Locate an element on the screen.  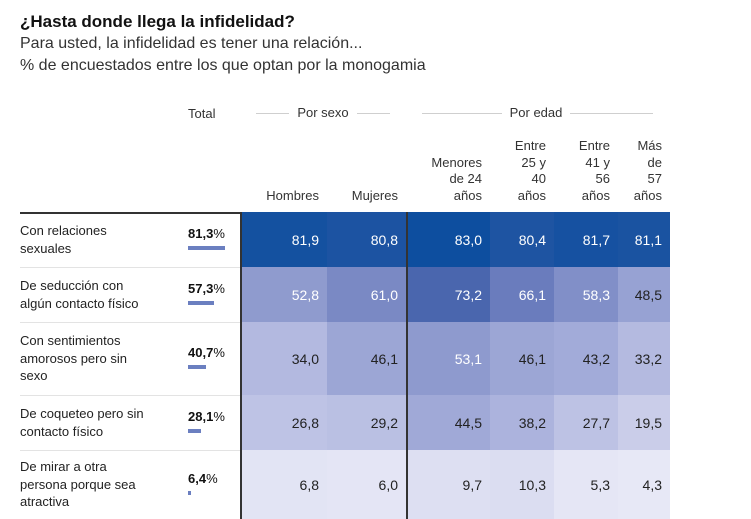
column-header: Hombres is located at coordinates (279, 196).